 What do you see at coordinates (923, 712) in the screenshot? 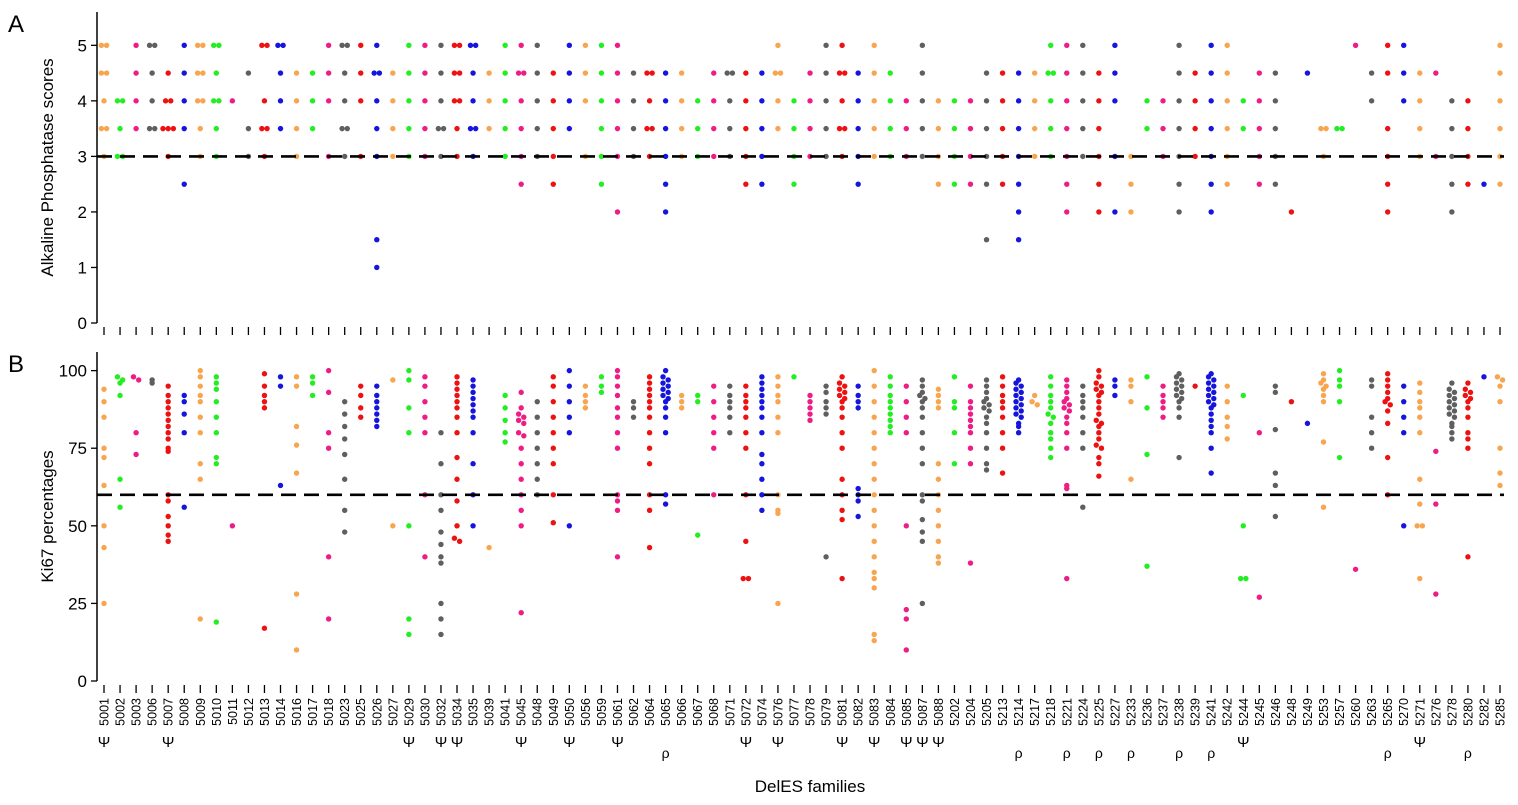
I see `x-tick-label: 5087` at bounding box center [923, 712].